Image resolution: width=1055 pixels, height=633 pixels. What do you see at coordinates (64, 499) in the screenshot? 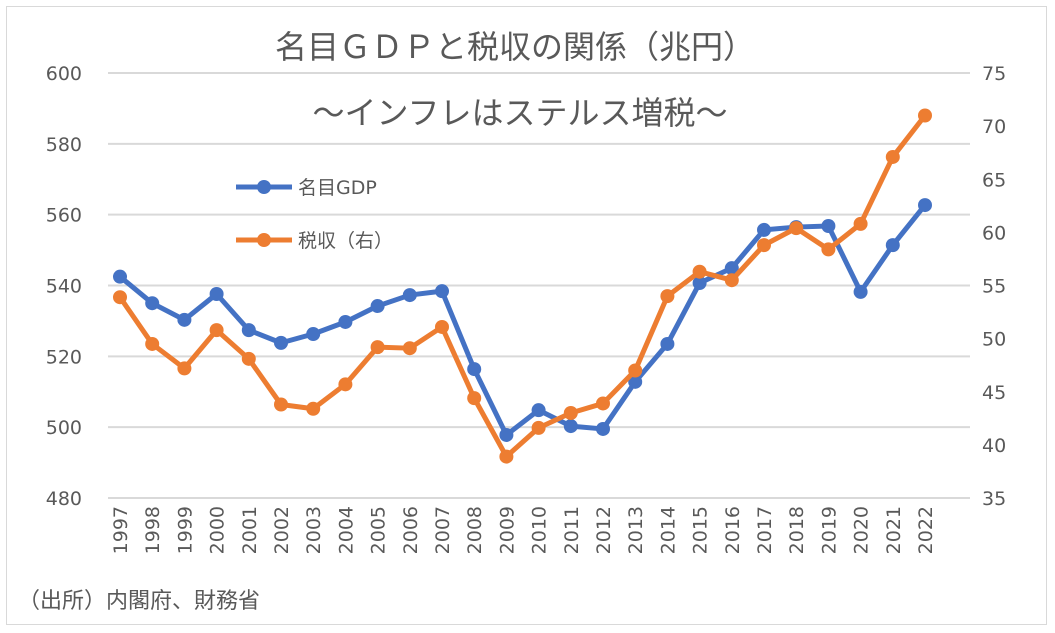
I see `left-axis-tick: 480` at bounding box center [64, 499].